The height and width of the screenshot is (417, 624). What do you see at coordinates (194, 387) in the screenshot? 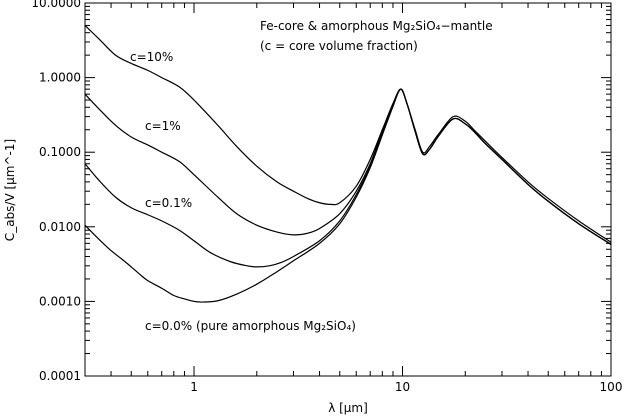
I see `x-tick-label: 1` at bounding box center [194, 387].